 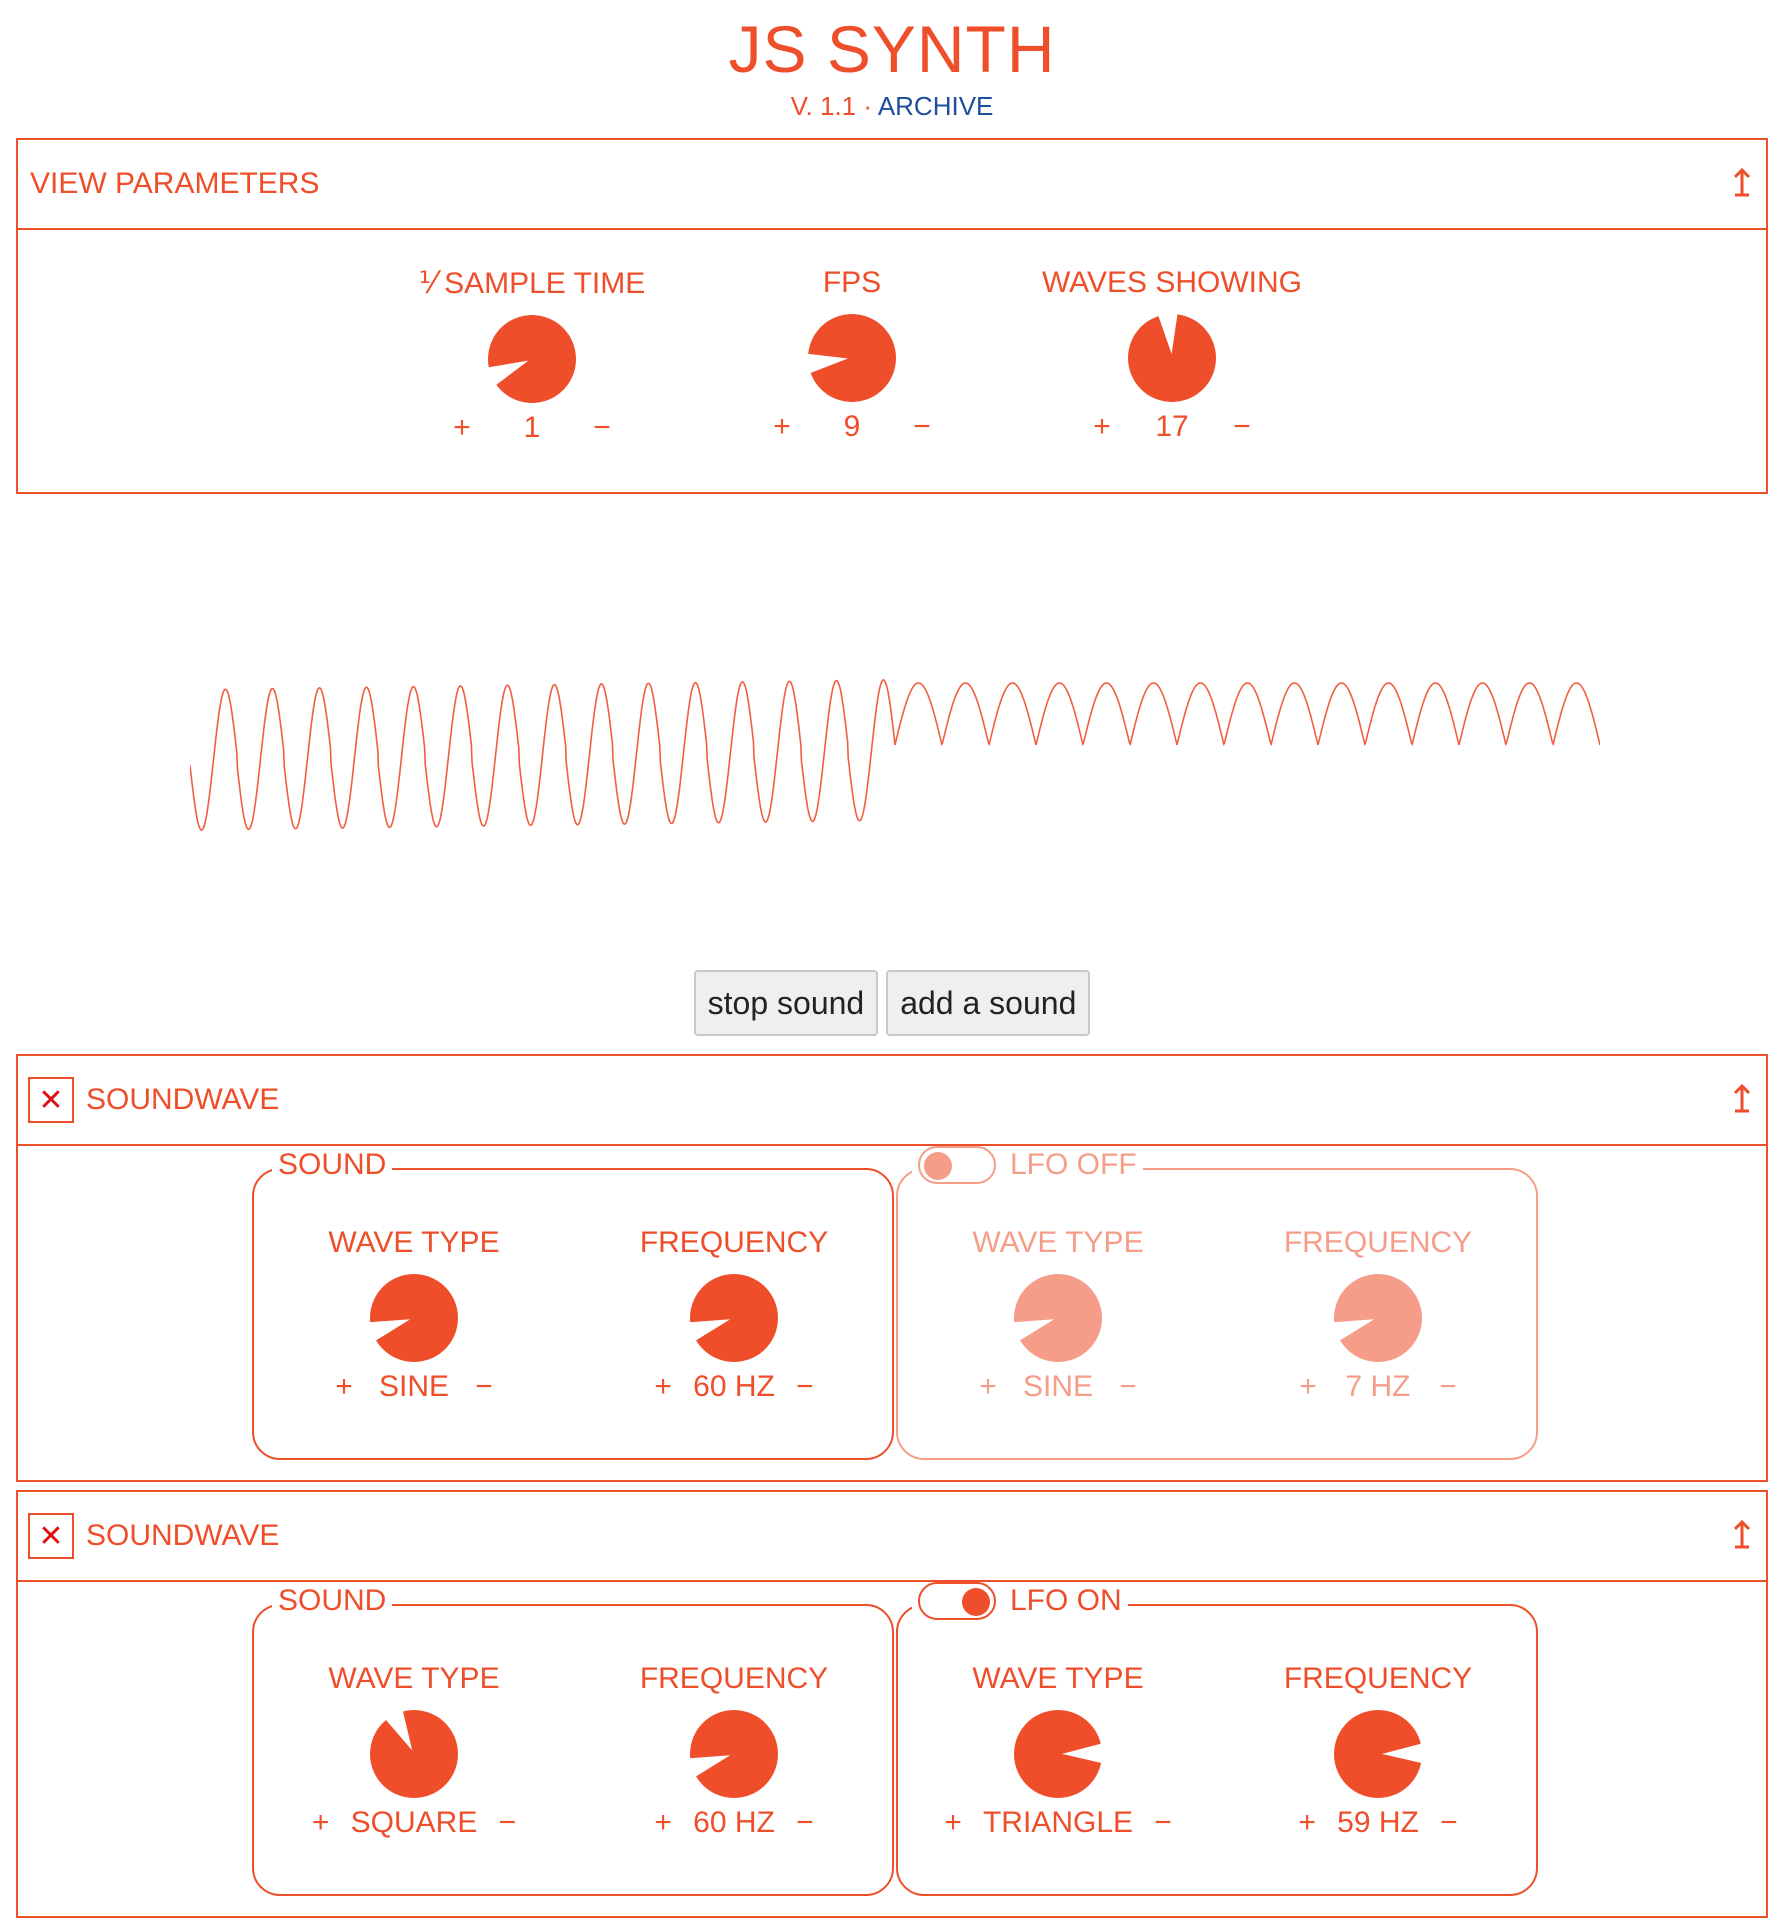 I want to click on sound-wave-type-value: SINE, so click(x=414, y=1386).